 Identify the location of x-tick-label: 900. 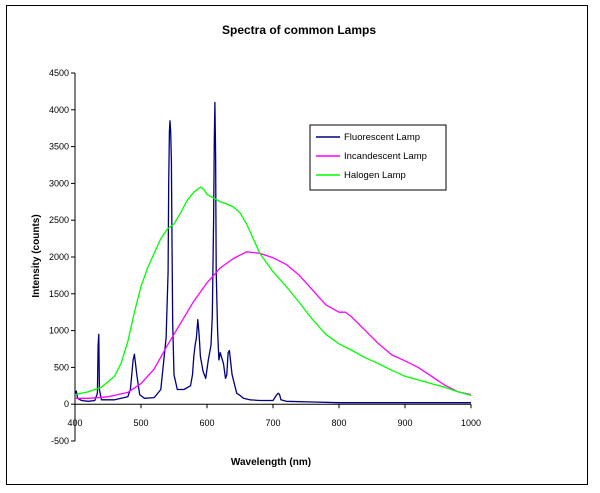
(404, 423).